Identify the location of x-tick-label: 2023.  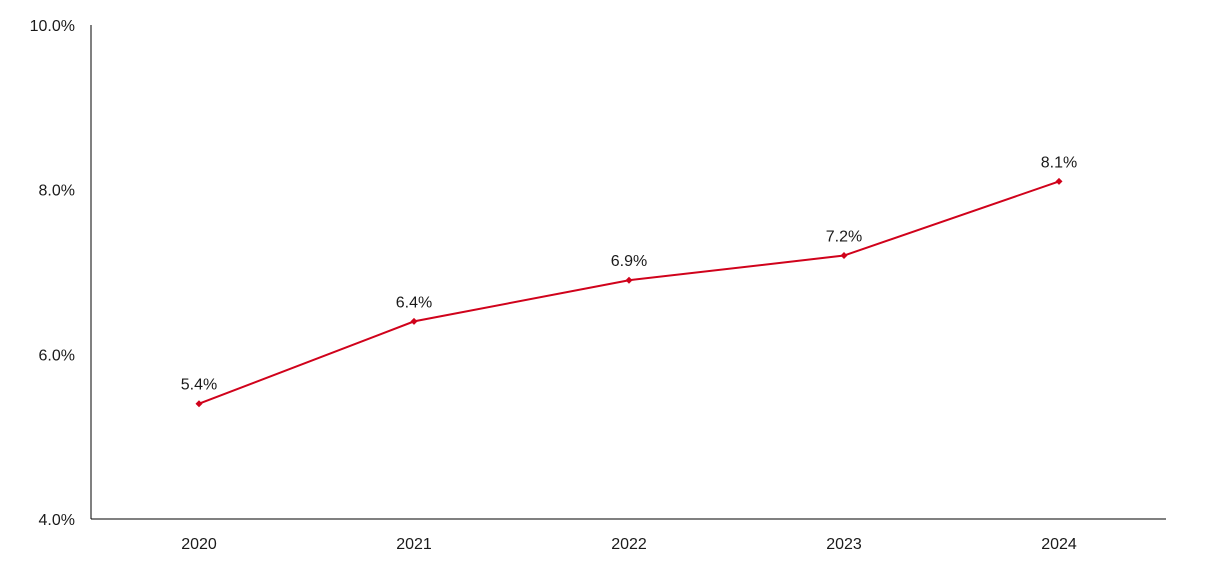
(844, 544).